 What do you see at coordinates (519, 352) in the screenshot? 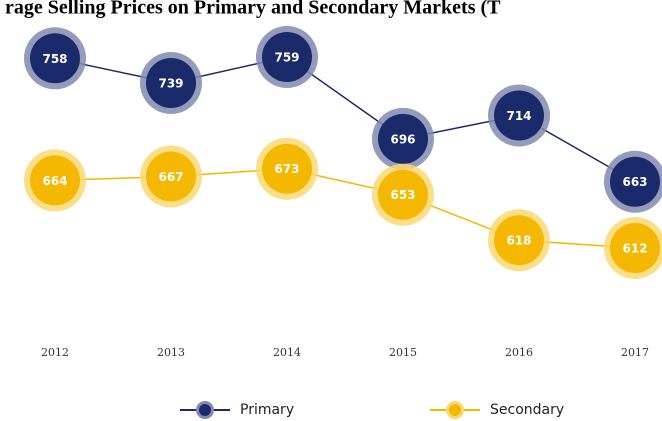
I see `x-tick-label: 2016` at bounding box center [519, 352].